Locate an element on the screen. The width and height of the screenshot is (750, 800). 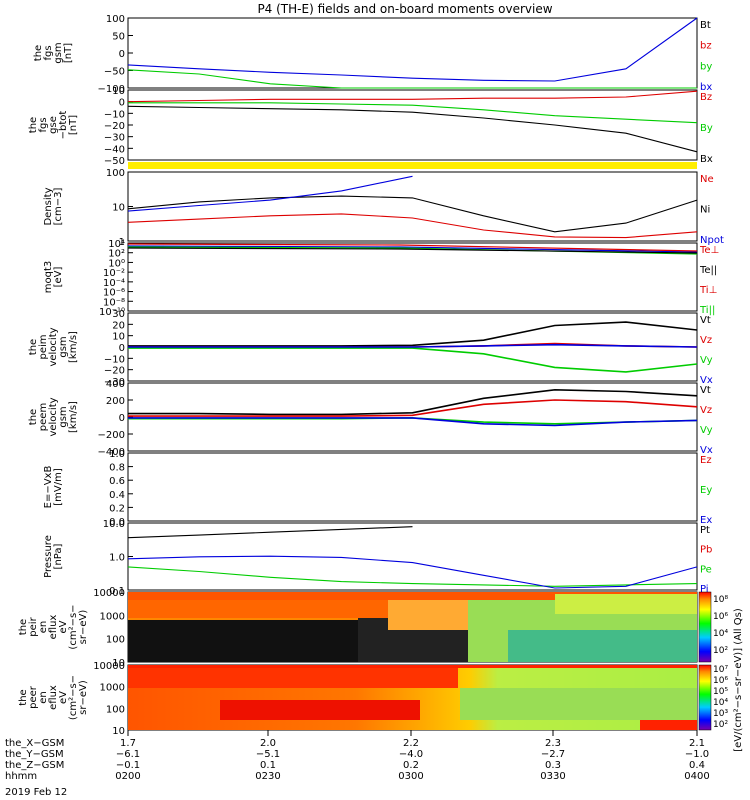
legend-npot: Npot is located at coordinates (712, 240).